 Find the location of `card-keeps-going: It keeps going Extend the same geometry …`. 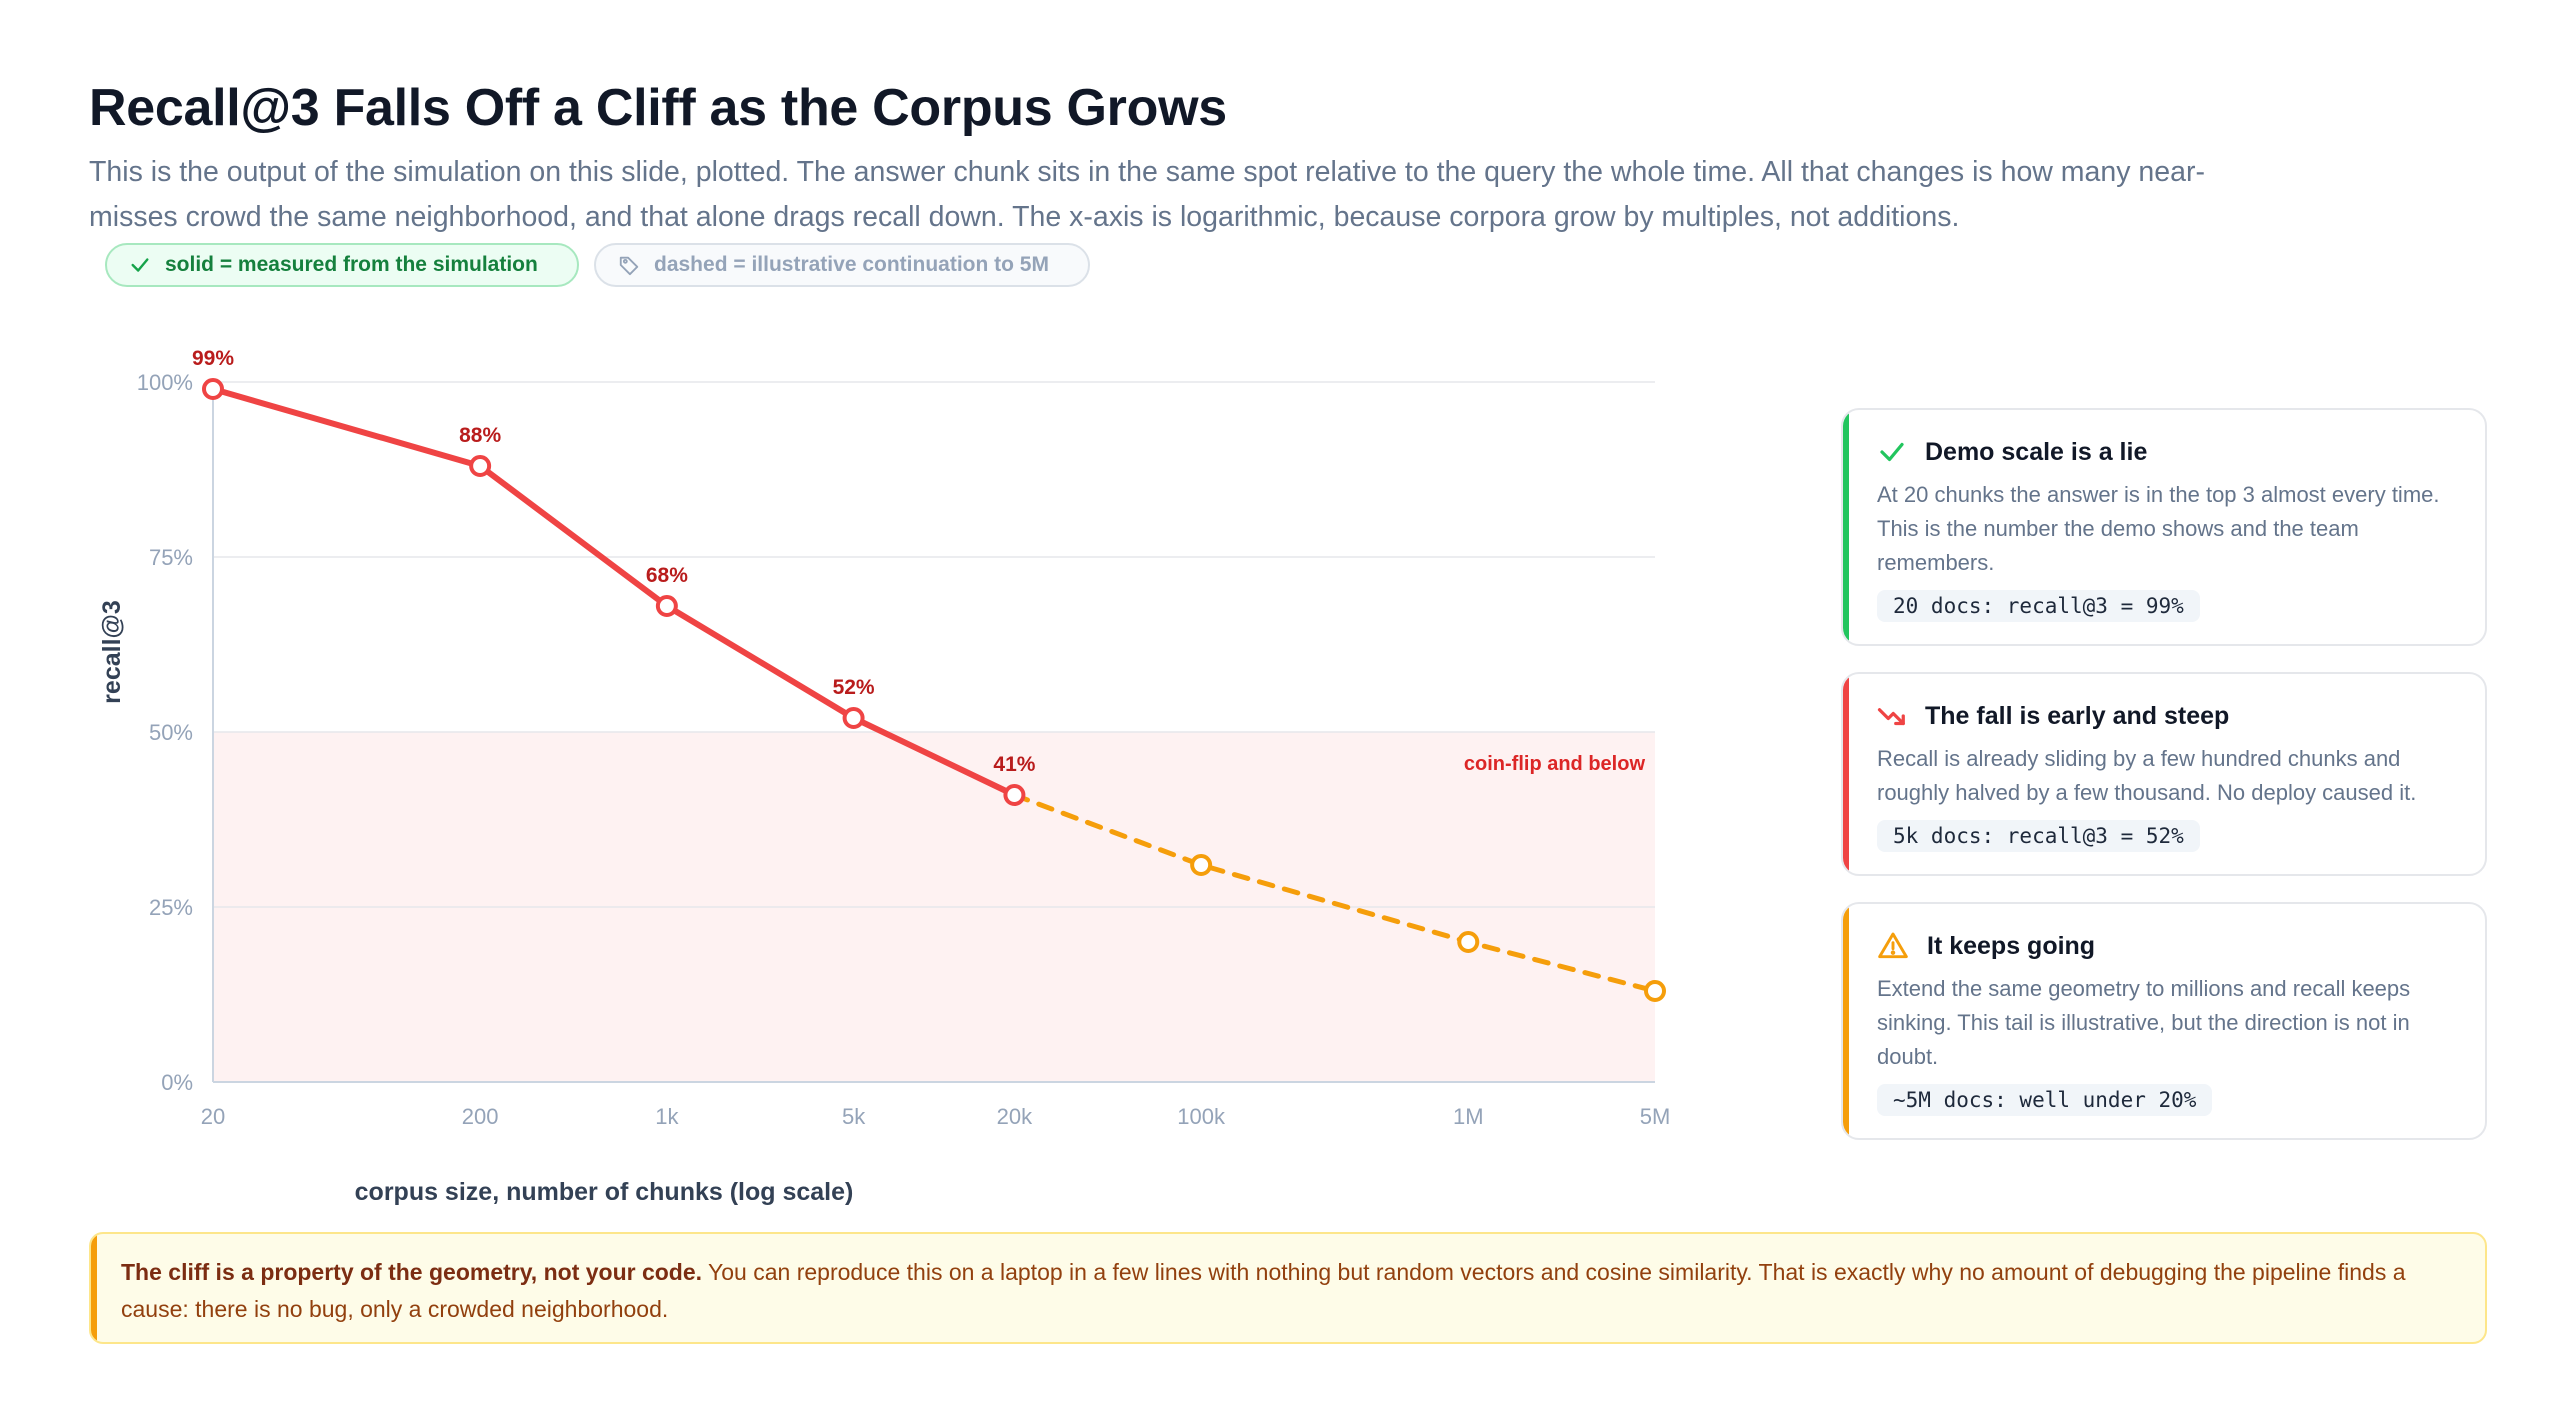

card-keeps-going: It keeps going Extend the same geometry … is located at coordinates (2164, 1021).